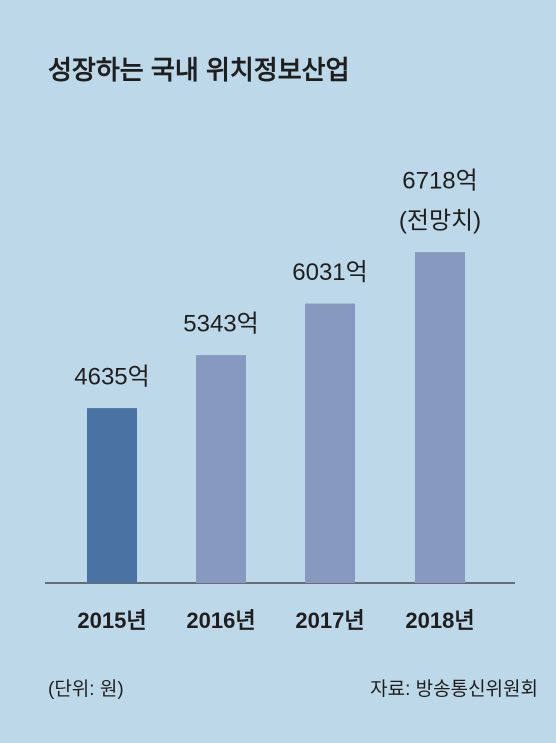 The height and width of the screenshot is (743, 556). I want to click on x-tick-label: 2015년, so click(111, 620).